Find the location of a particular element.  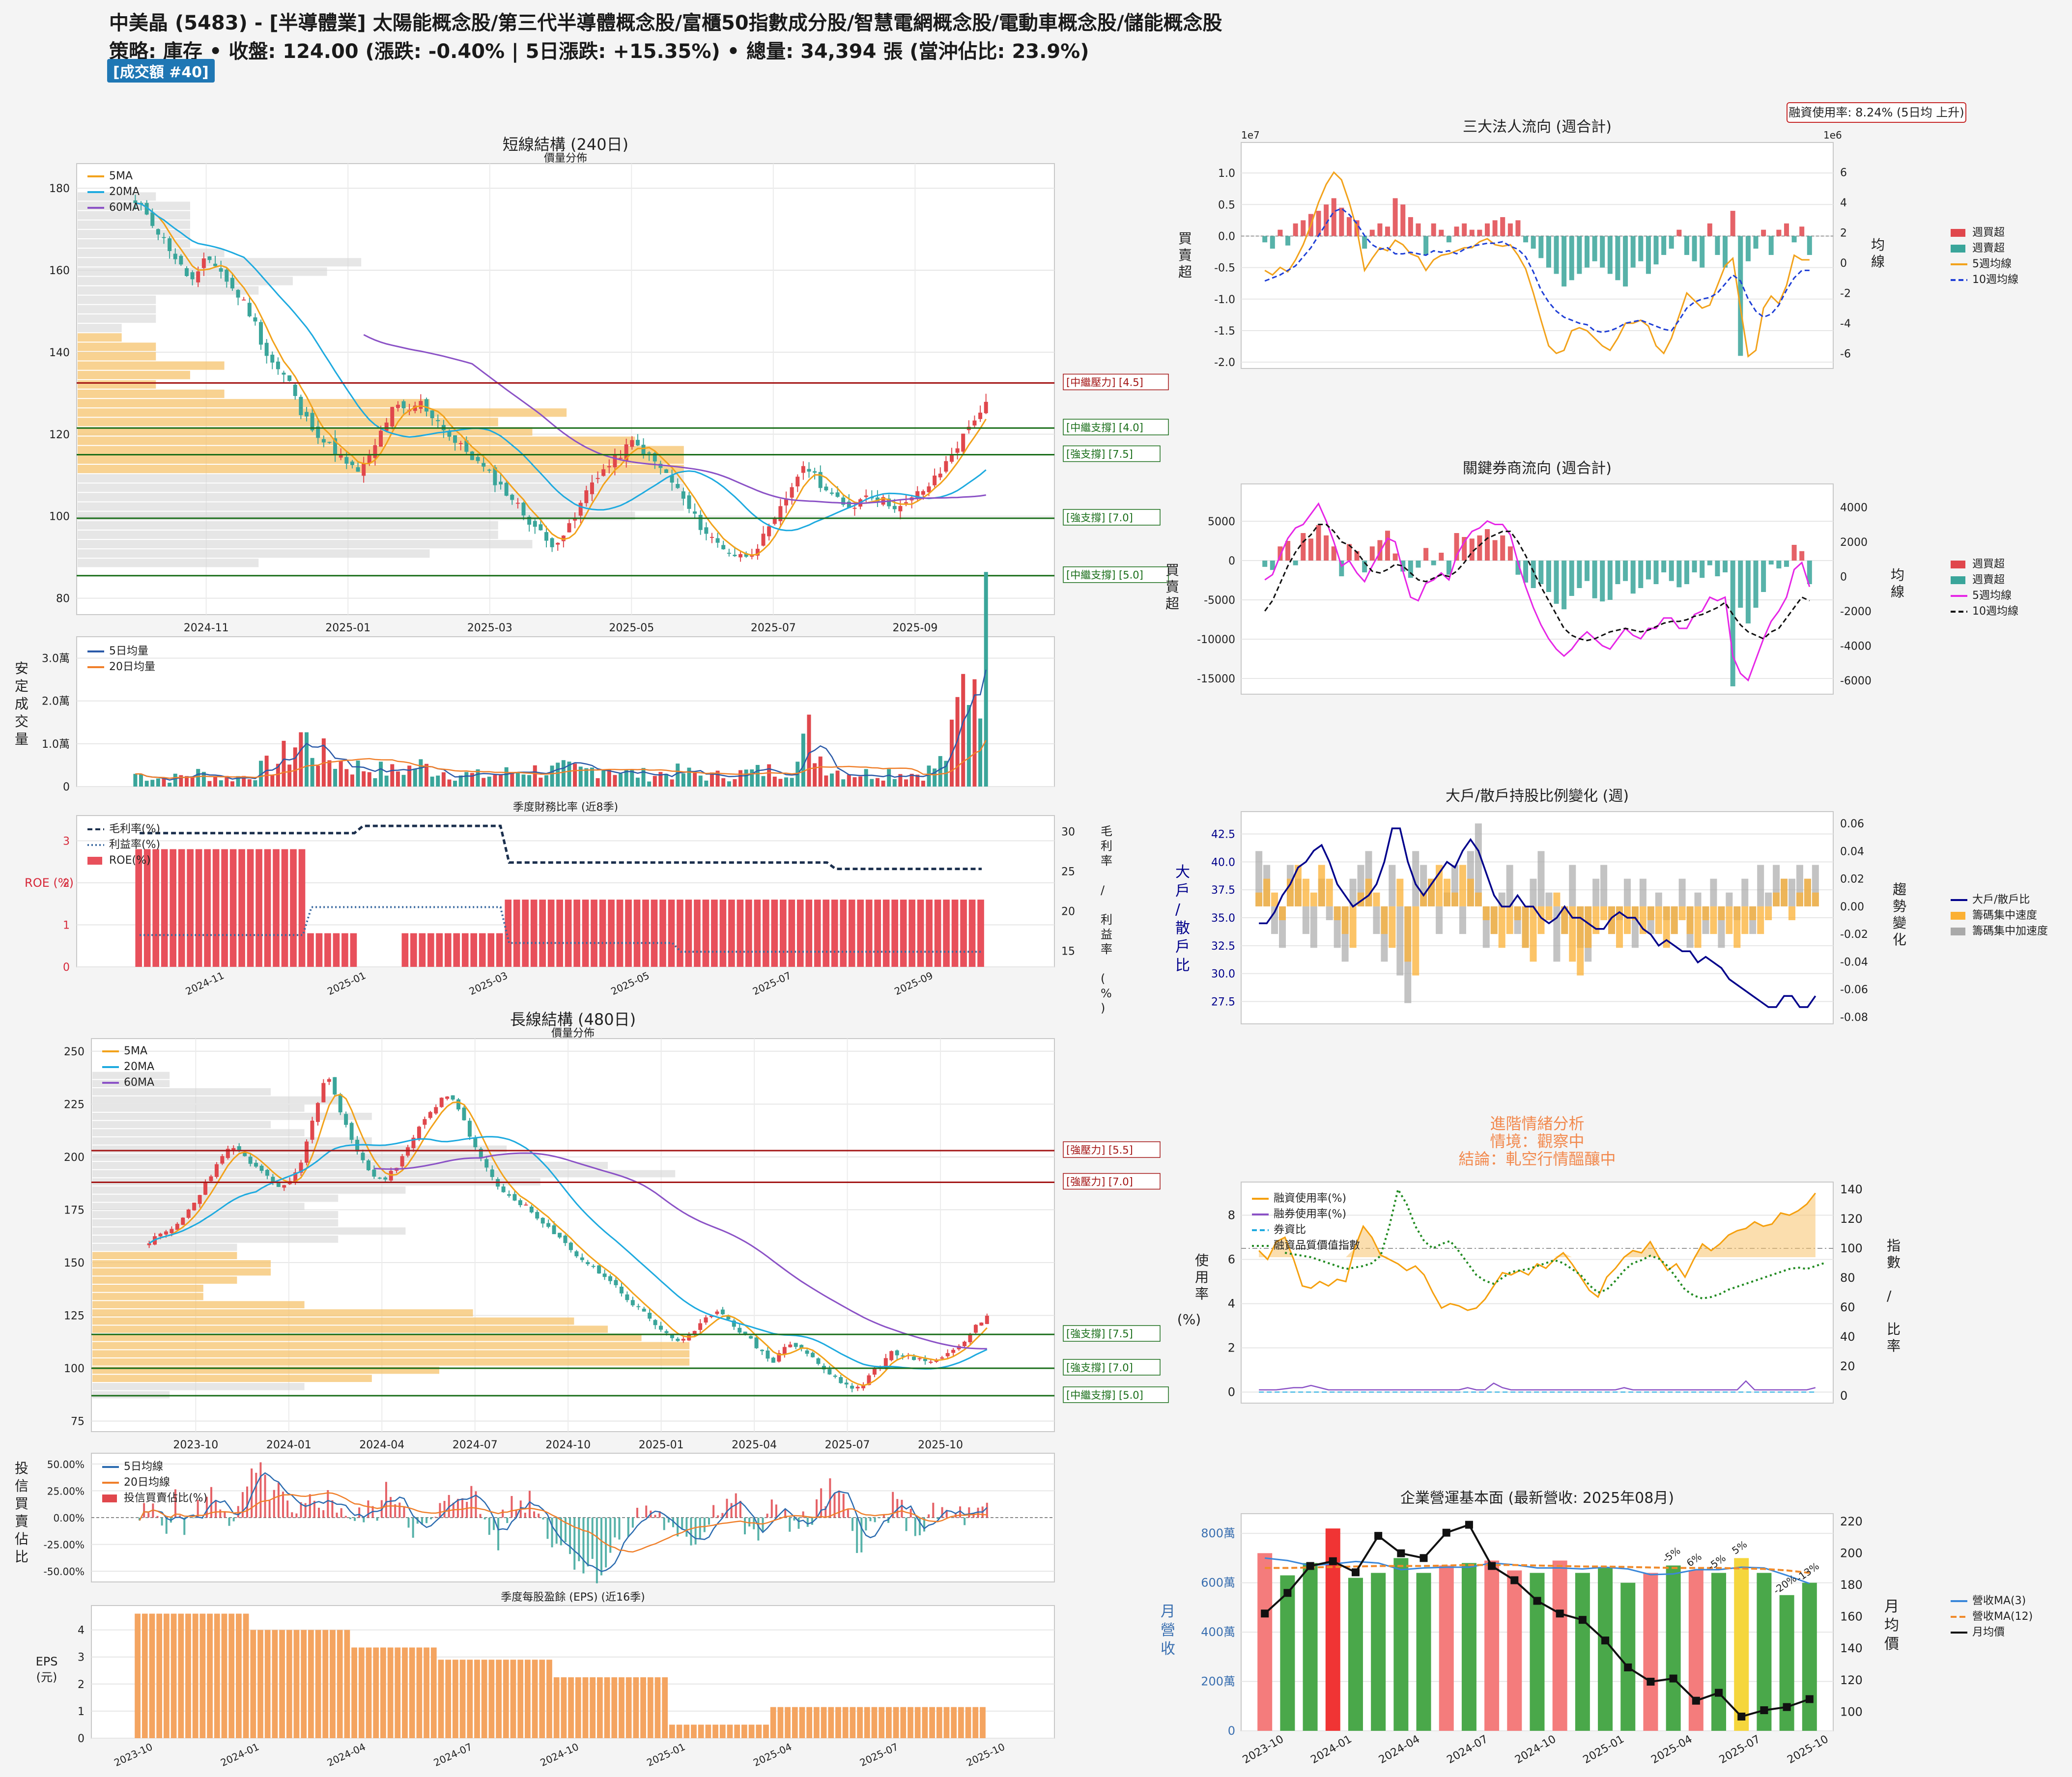

sentiment-title: 進階情緒分析 is located at coordinates (1537, 1123).